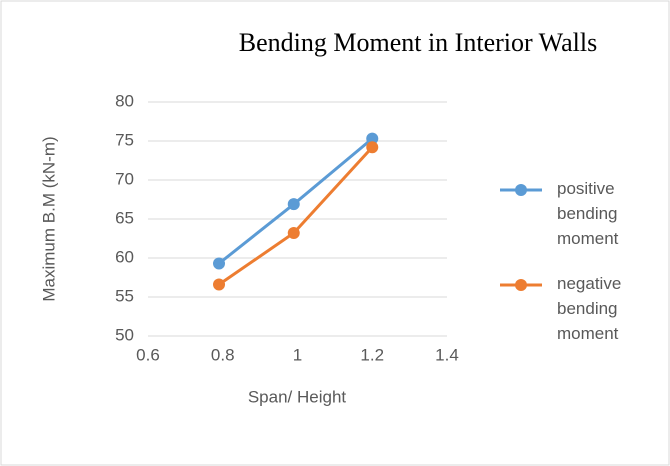 The height and width of the screenshot is (466, 670). I want to click on x-axis-label: Span/ Height, so click(297, 396).